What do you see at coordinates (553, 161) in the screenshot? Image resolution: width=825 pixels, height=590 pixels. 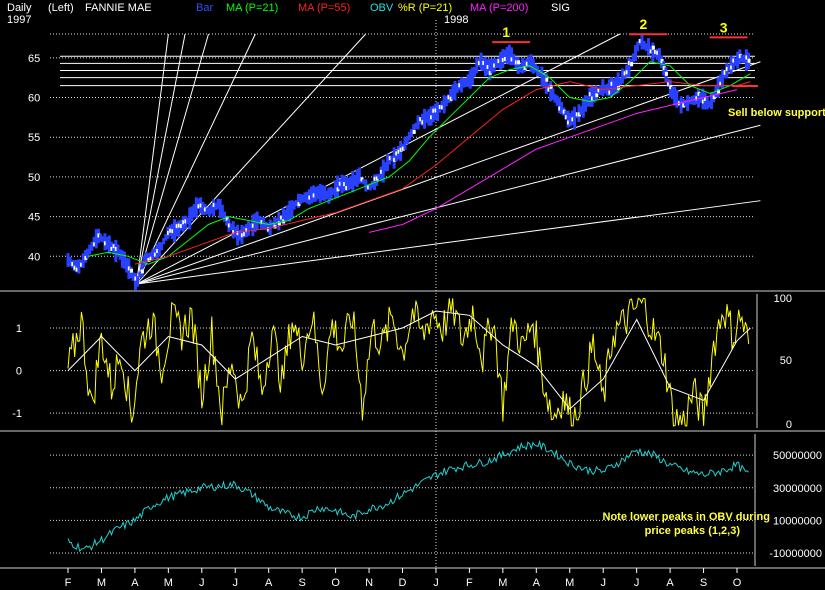 I see `overlay-ma-p-200-` at bounding box center [553, 161].